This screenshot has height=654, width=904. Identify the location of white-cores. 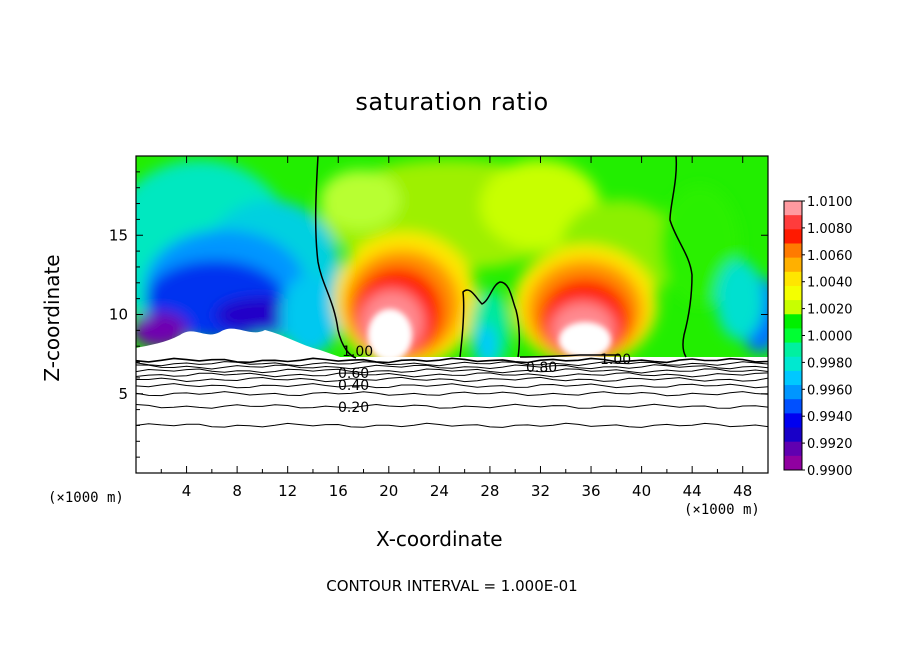
(489, 335).